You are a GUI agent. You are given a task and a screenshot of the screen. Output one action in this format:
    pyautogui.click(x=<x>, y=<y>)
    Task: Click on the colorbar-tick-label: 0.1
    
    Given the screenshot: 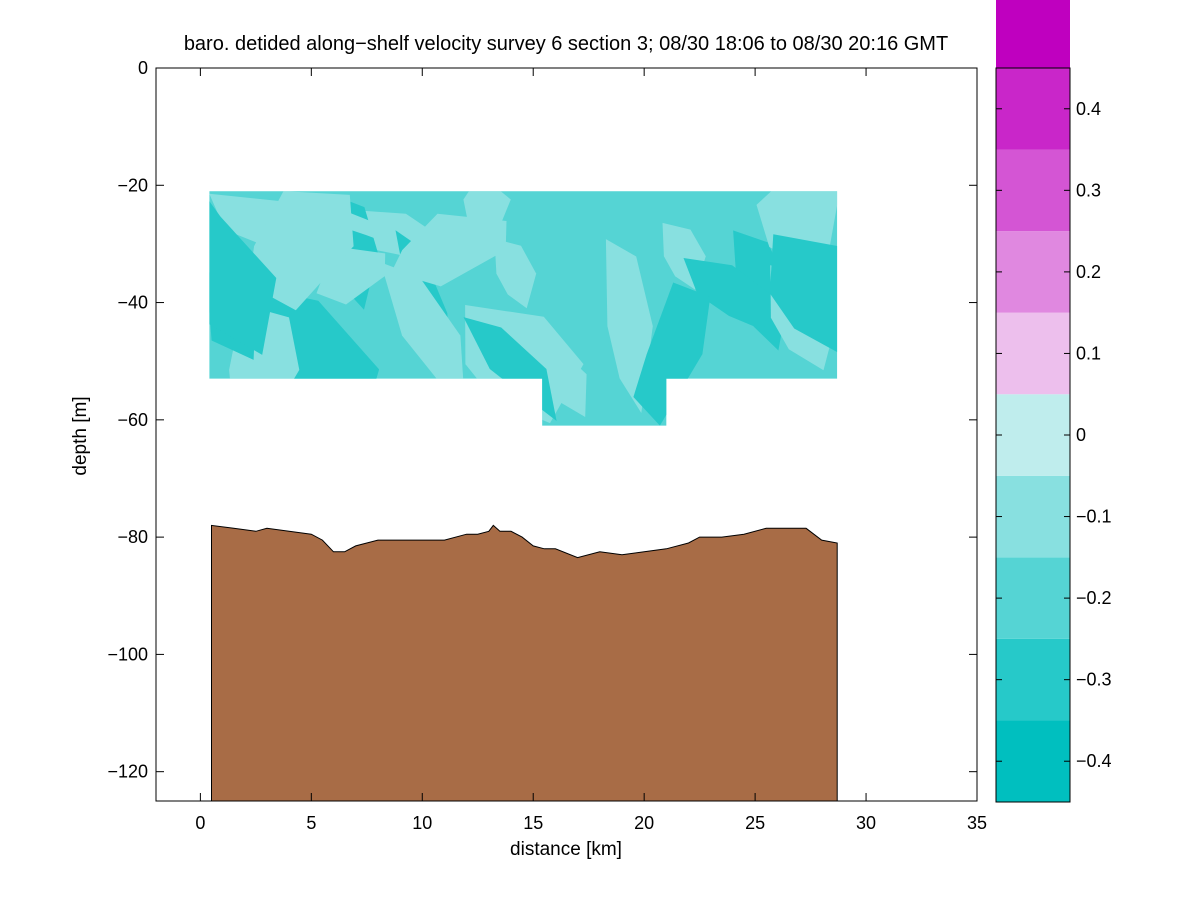 What is the action you would take?
    pyautogui.click(x=1088, y=353)
    